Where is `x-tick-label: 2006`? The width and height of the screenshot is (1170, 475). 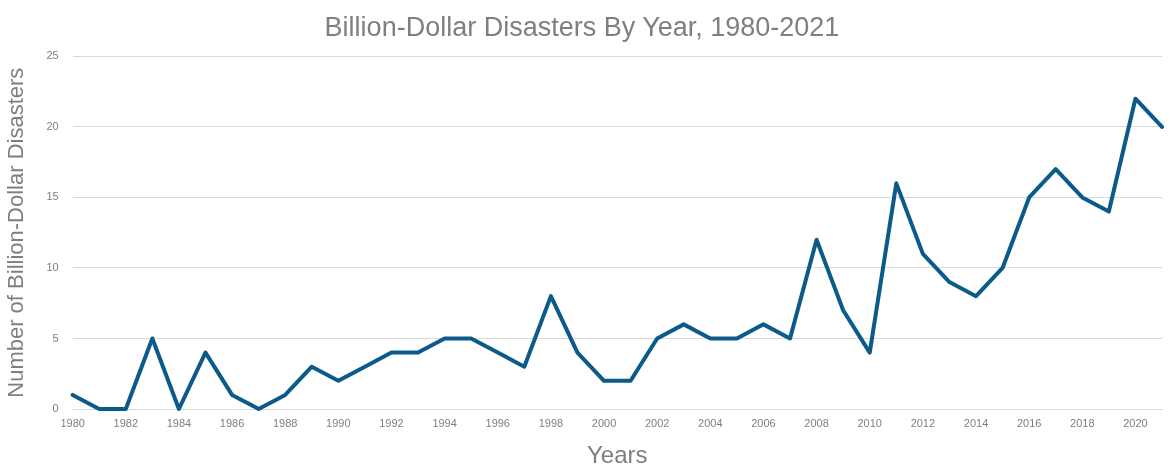 x-tick-label: 2006 is located at coordinates (763, 422).